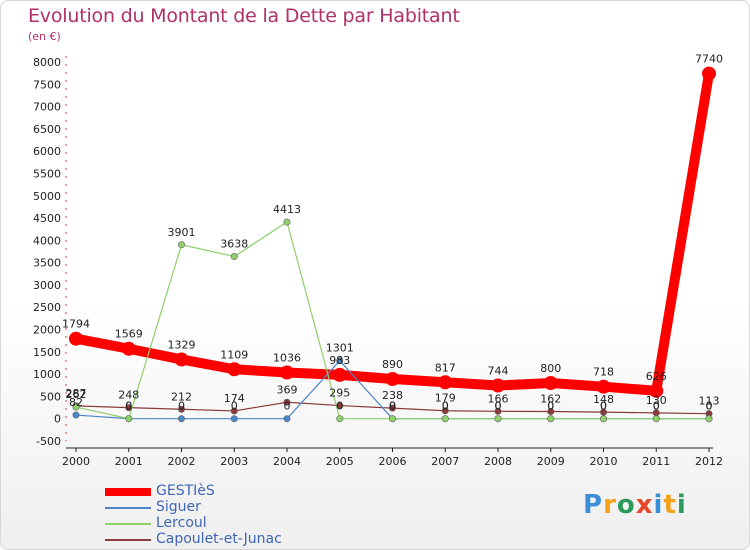 This screenshot has width=750, height=550. I want to click on legend-label: GESTIèS, so click(185, 491).